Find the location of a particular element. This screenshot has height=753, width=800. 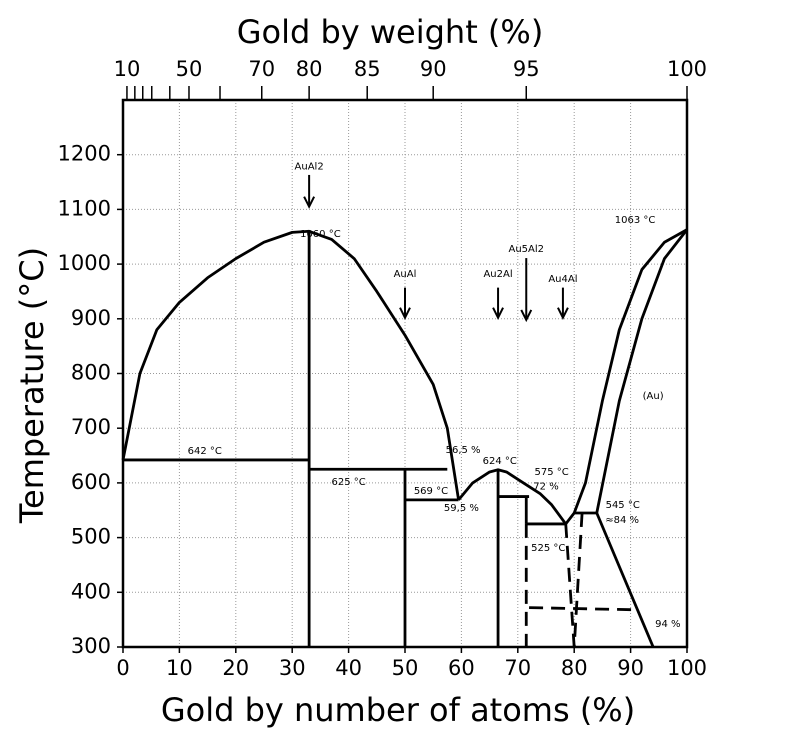

y-tick-label: 900 is located at coordinates (91, 318).